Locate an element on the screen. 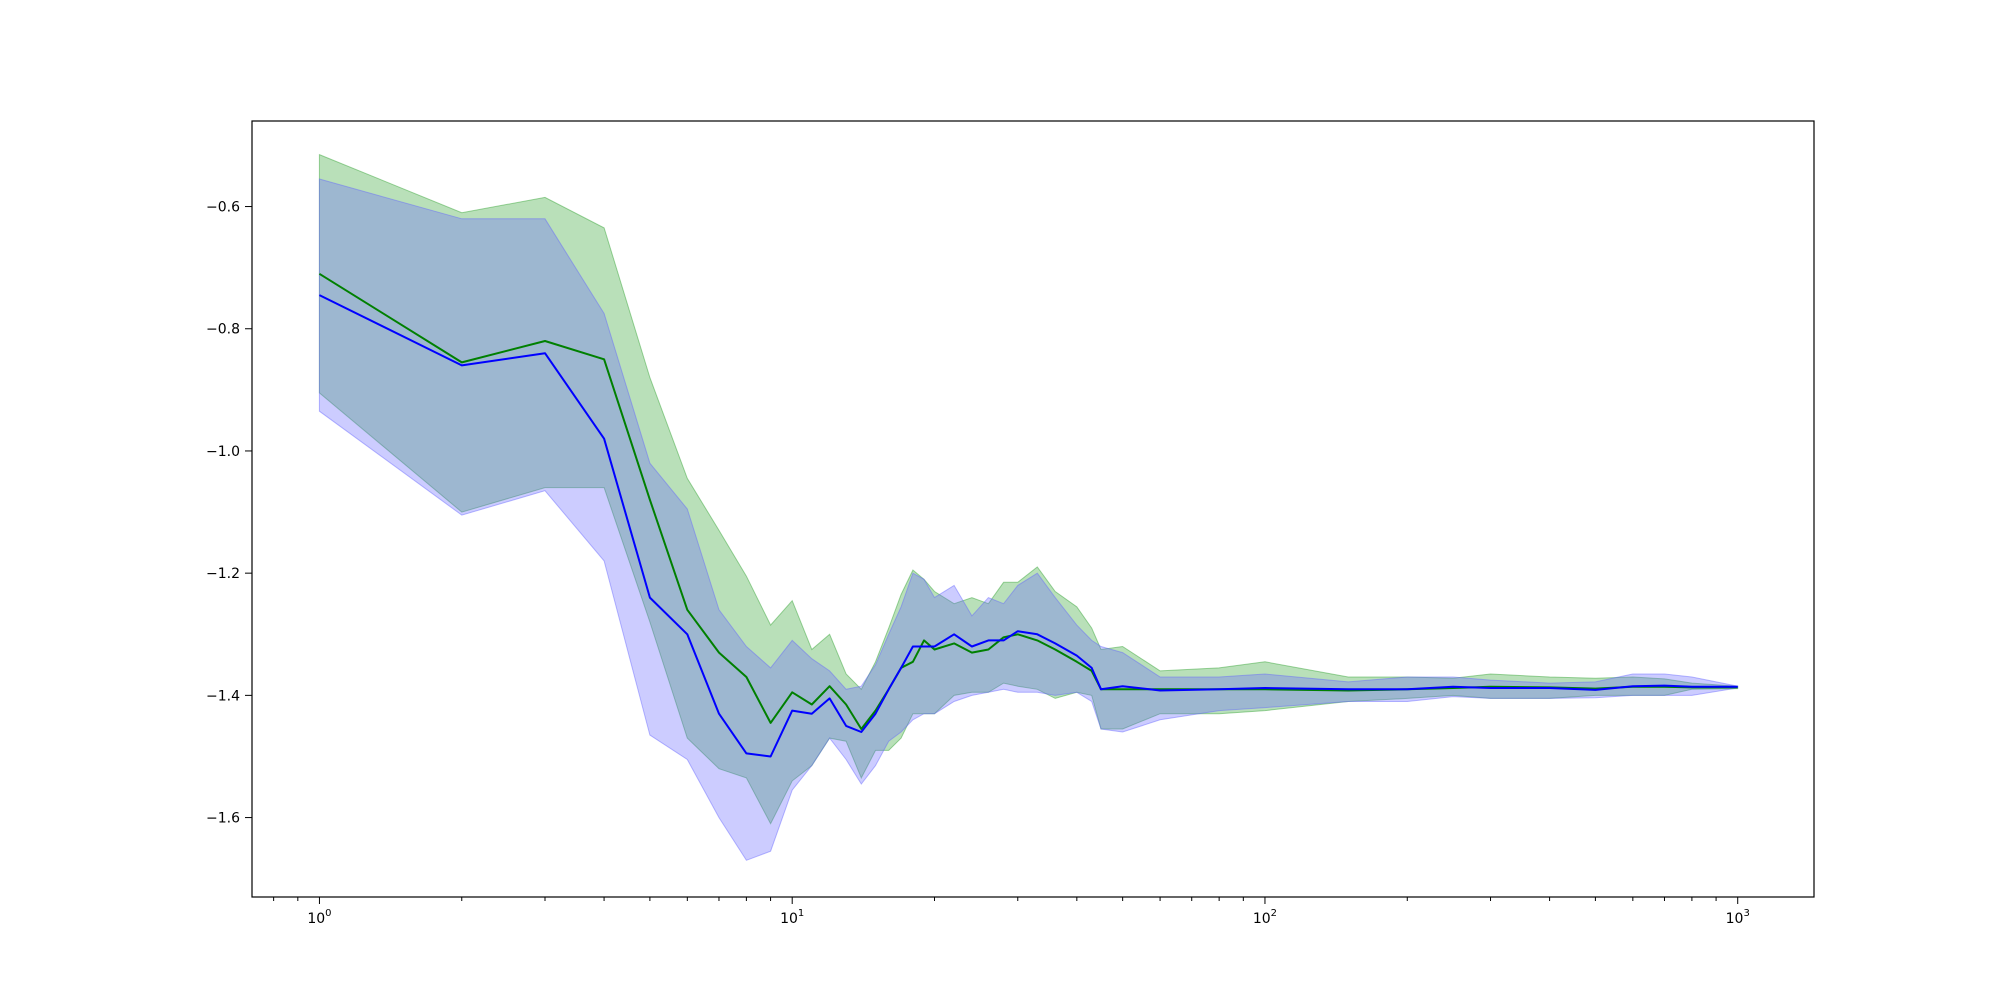  x-tick-label: 10¹ is located at coordinates (792, 917).